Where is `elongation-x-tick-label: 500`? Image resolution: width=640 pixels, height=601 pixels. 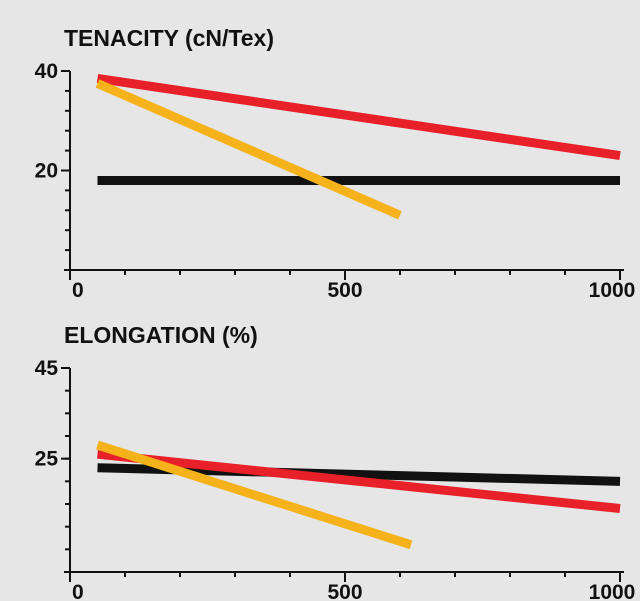 elongation-x-tick-label: 500 is located at coordinates (344, 591).